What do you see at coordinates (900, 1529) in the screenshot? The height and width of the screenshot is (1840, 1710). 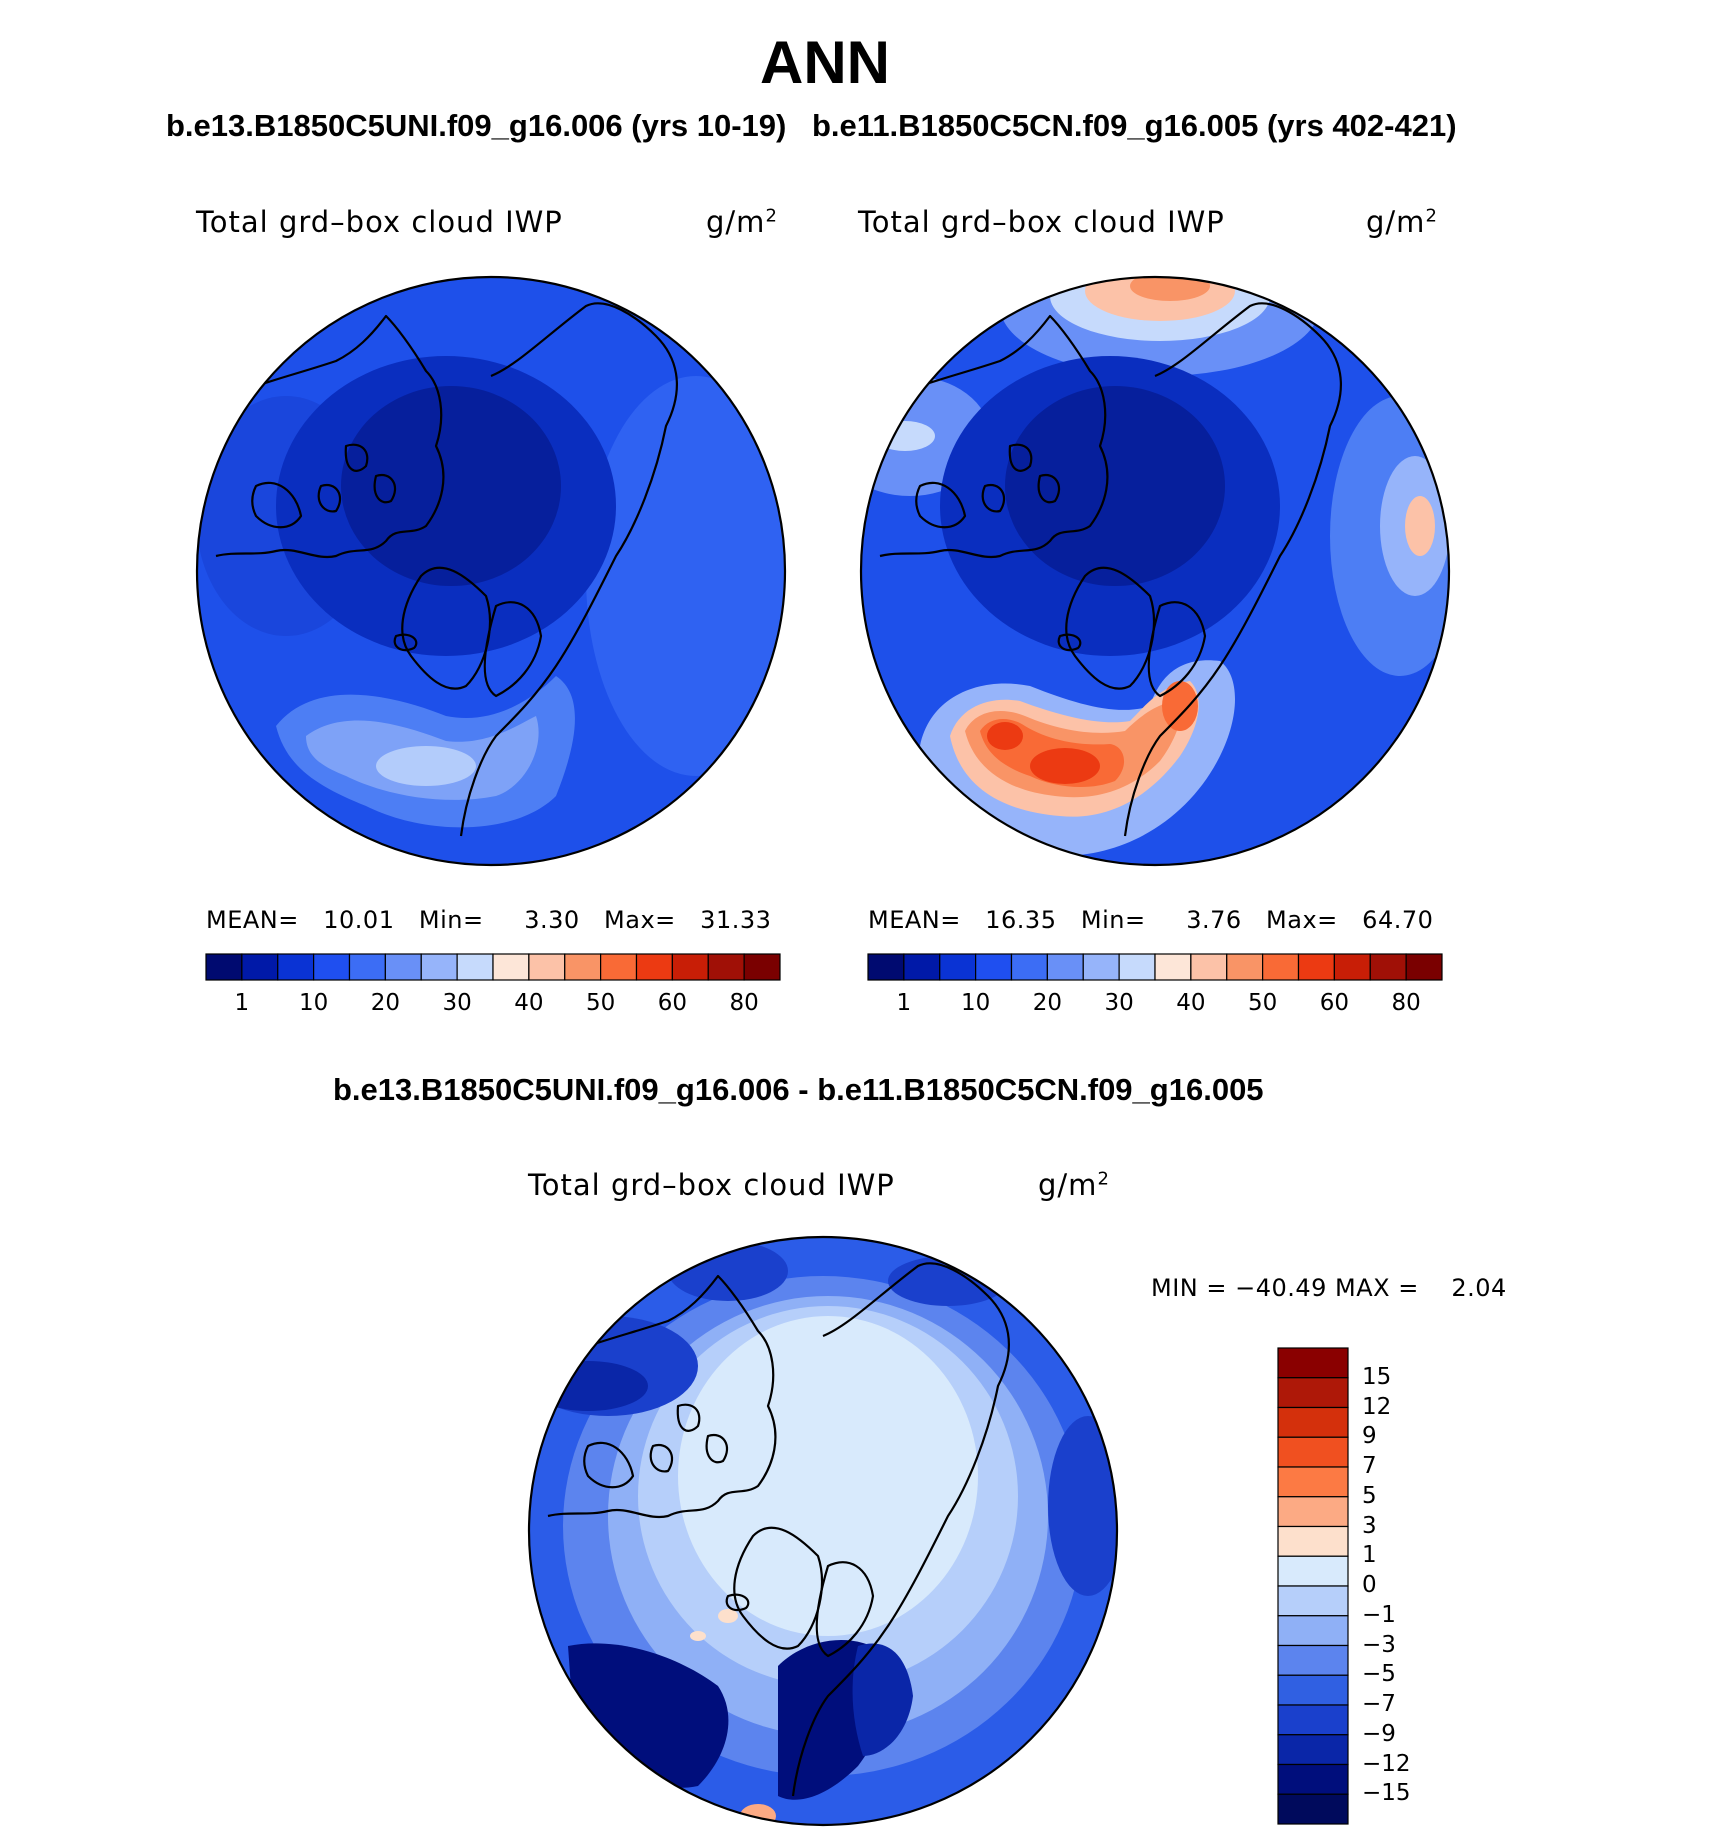 I see `difference-coastline-eurasia` at bounding box center [900, 1529].